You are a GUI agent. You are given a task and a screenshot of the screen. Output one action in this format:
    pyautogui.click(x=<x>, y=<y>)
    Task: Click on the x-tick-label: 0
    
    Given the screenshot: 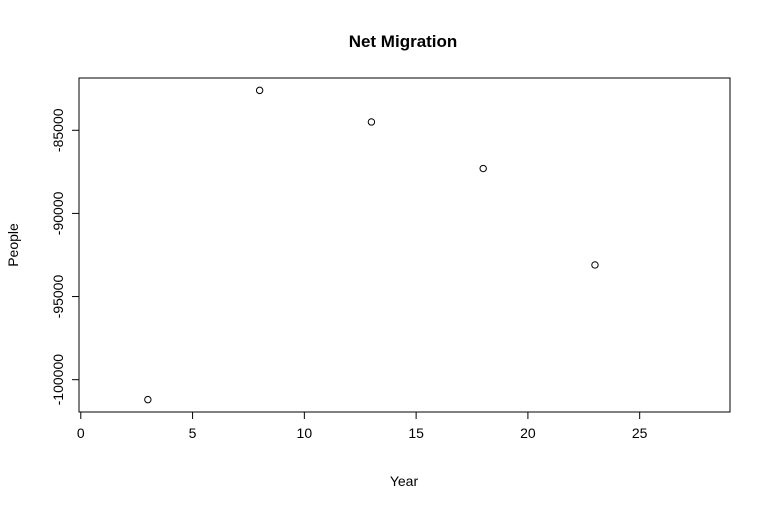 What is the action you would take?
    pyautogui.click(x=81, y=433)
    